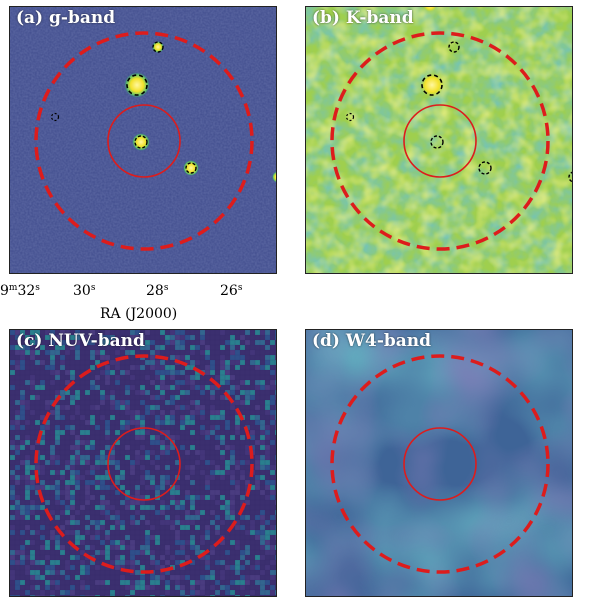  I want to click on ra-tick: 30s, so click(84, 291).